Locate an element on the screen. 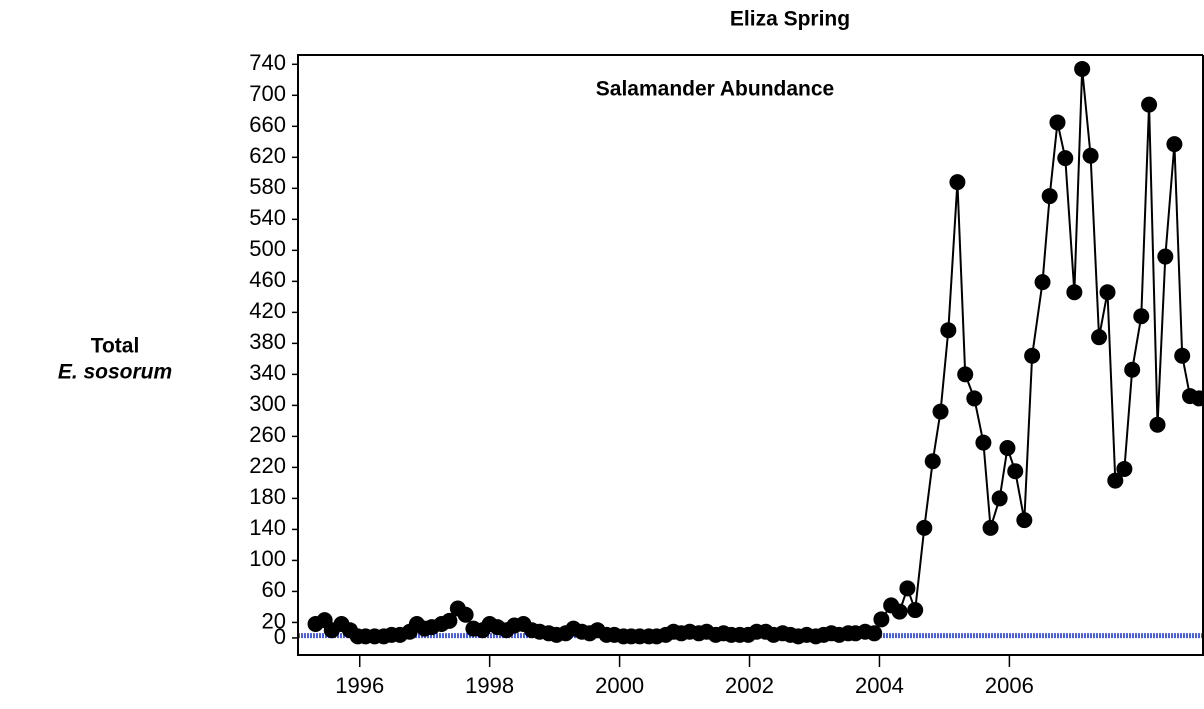 The height and width of the screenshot is (709, 1204). y-tick-label: 20 is located at coordinates (274, 620).